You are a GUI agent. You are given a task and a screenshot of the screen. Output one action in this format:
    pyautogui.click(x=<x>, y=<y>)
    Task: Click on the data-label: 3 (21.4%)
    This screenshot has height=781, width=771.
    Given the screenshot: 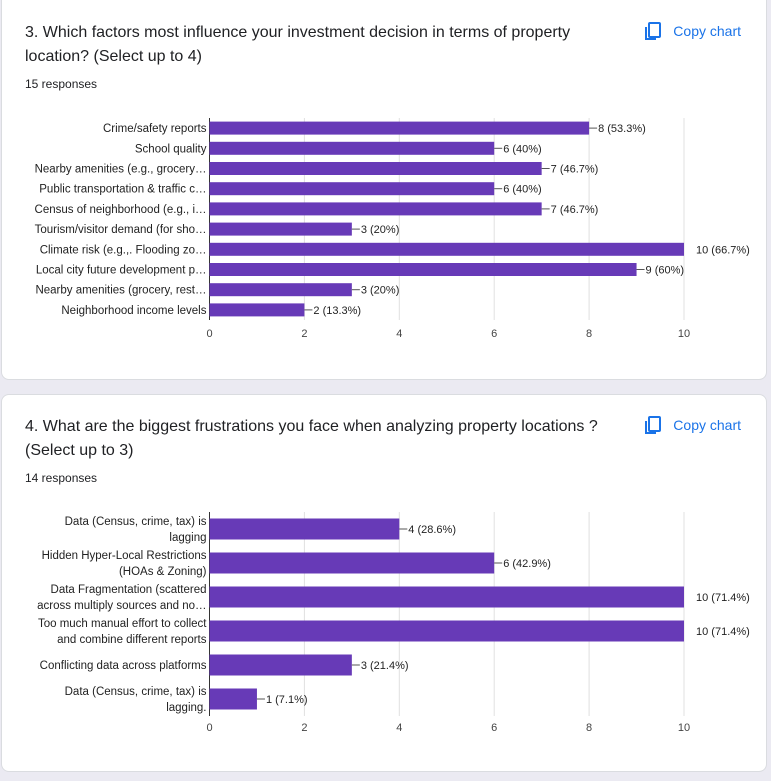 What is the action you would take?
    pyautogui.click(x=385, y=666)
    